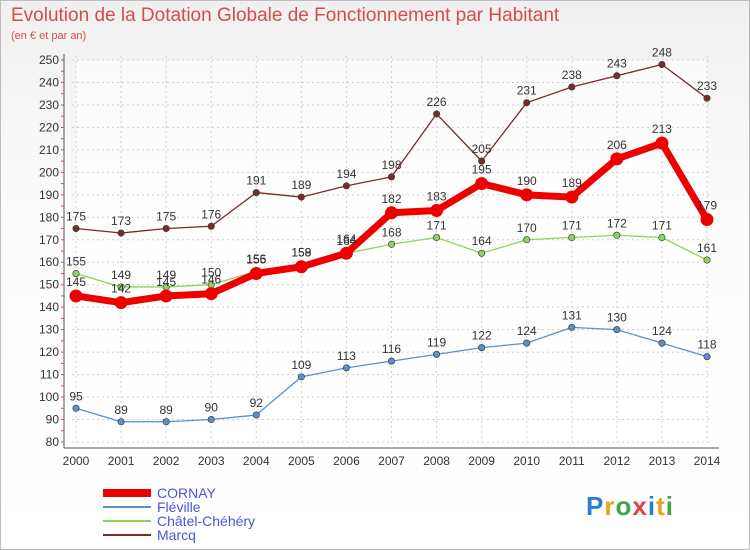  What do you see at coordinates (572, 461) in the screenshot?
I see `x-tick-label: 2011` at bounding box center [572, 461].